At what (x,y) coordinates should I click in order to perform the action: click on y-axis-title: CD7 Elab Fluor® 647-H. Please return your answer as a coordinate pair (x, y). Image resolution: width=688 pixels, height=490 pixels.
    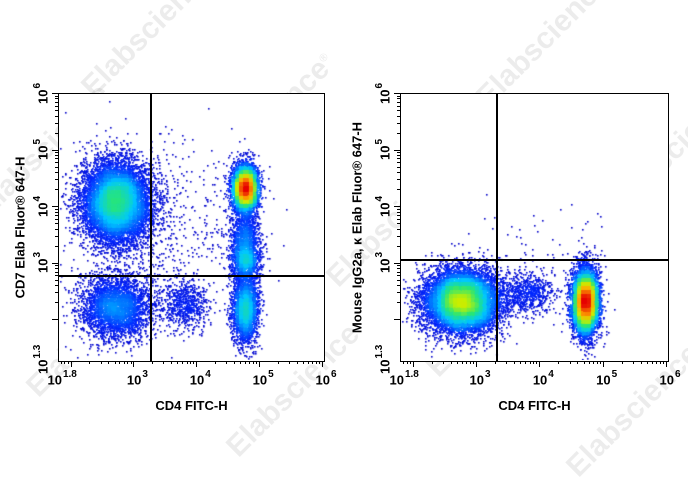
    Looking at the image, I should click on (20, 227).